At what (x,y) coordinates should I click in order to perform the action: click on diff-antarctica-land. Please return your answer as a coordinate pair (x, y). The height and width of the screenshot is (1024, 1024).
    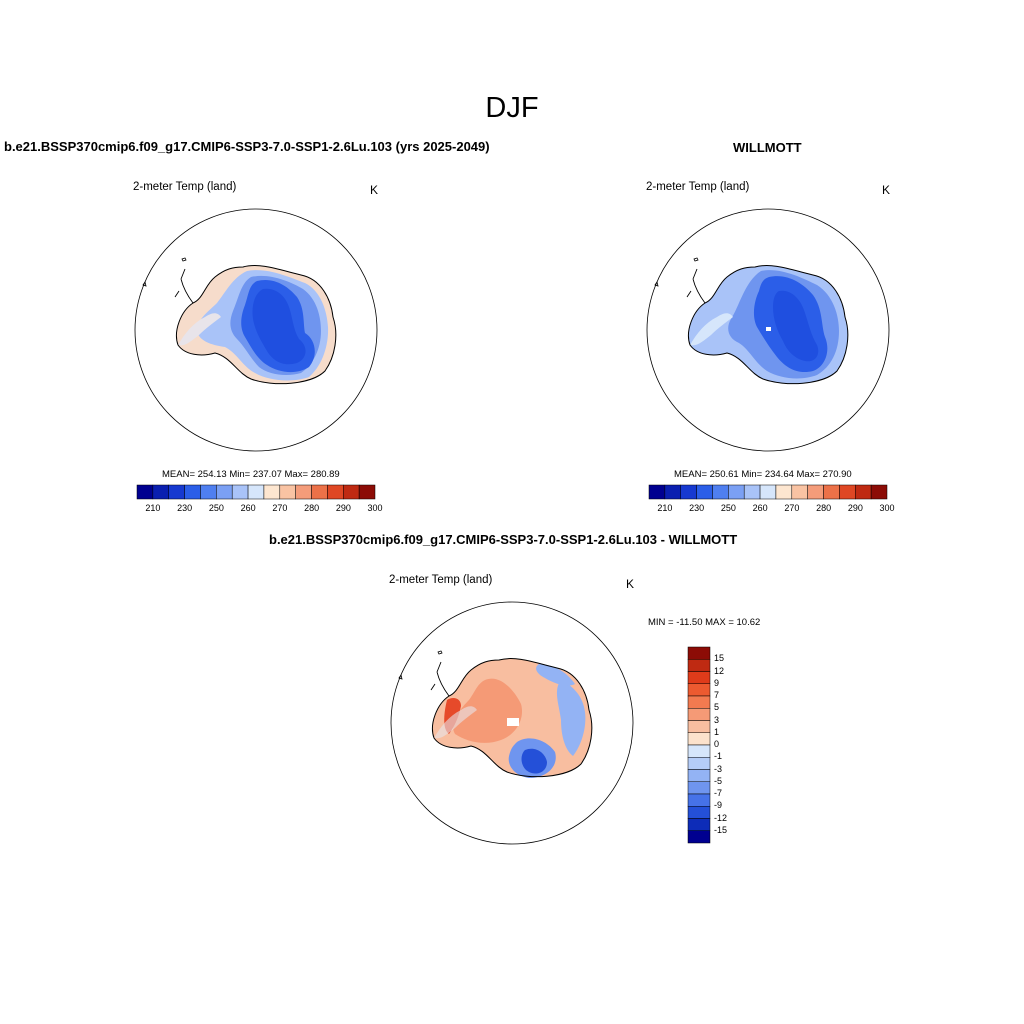
    Looking at the image, I should click on (495, 714).